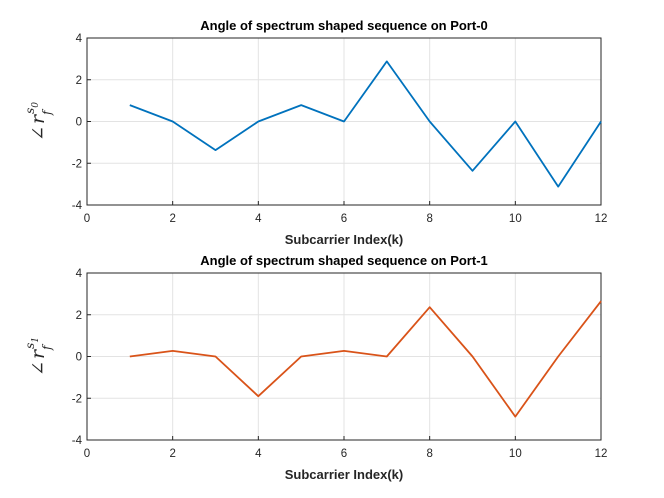  I want to click on y-axis-label: ∠rs1f, so click(38, 356).